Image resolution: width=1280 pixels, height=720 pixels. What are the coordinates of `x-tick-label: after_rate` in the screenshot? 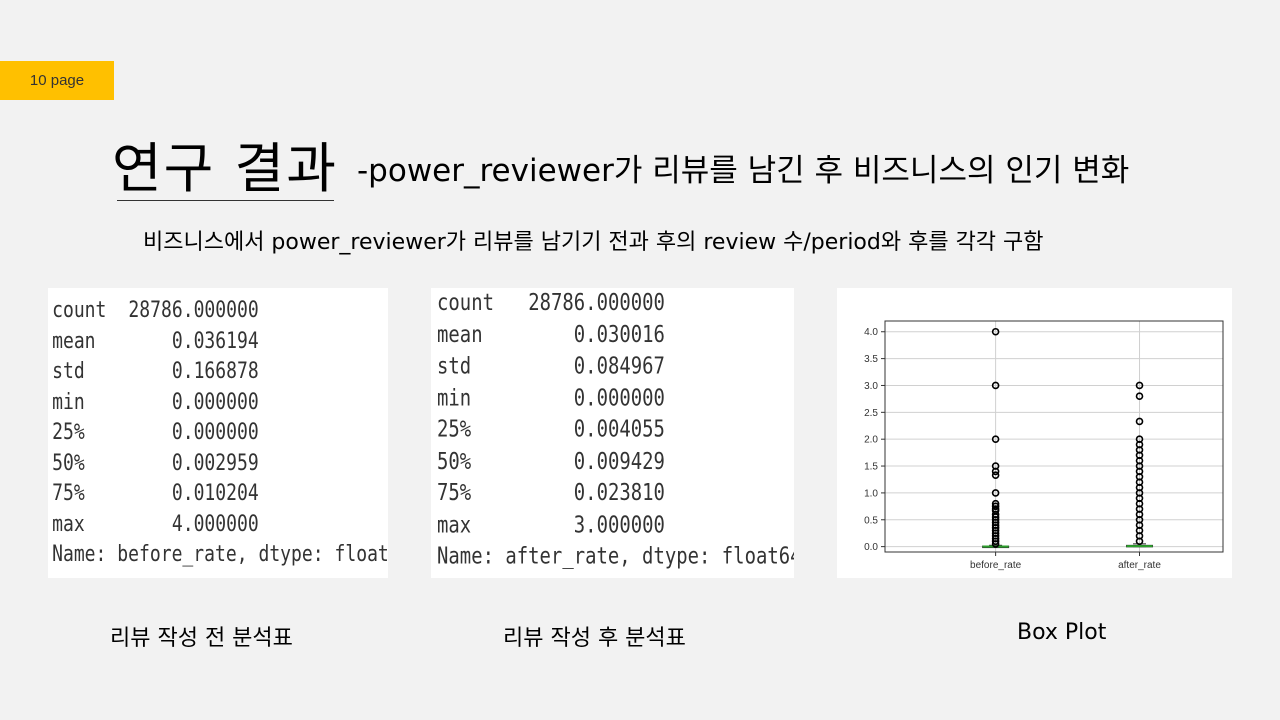 It's located at (1139, 565).